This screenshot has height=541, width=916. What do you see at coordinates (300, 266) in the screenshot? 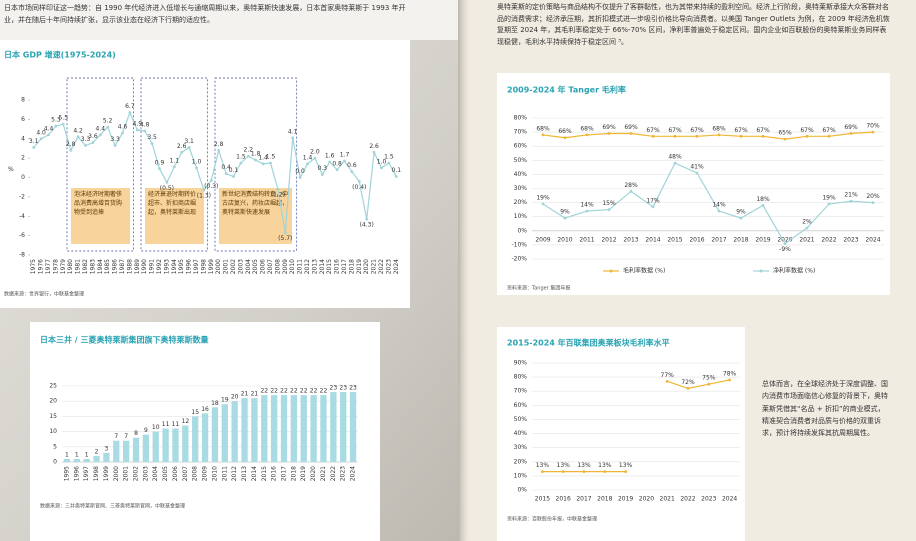
I see `x-tick-label: 2011` at bounding box center [300, 266].